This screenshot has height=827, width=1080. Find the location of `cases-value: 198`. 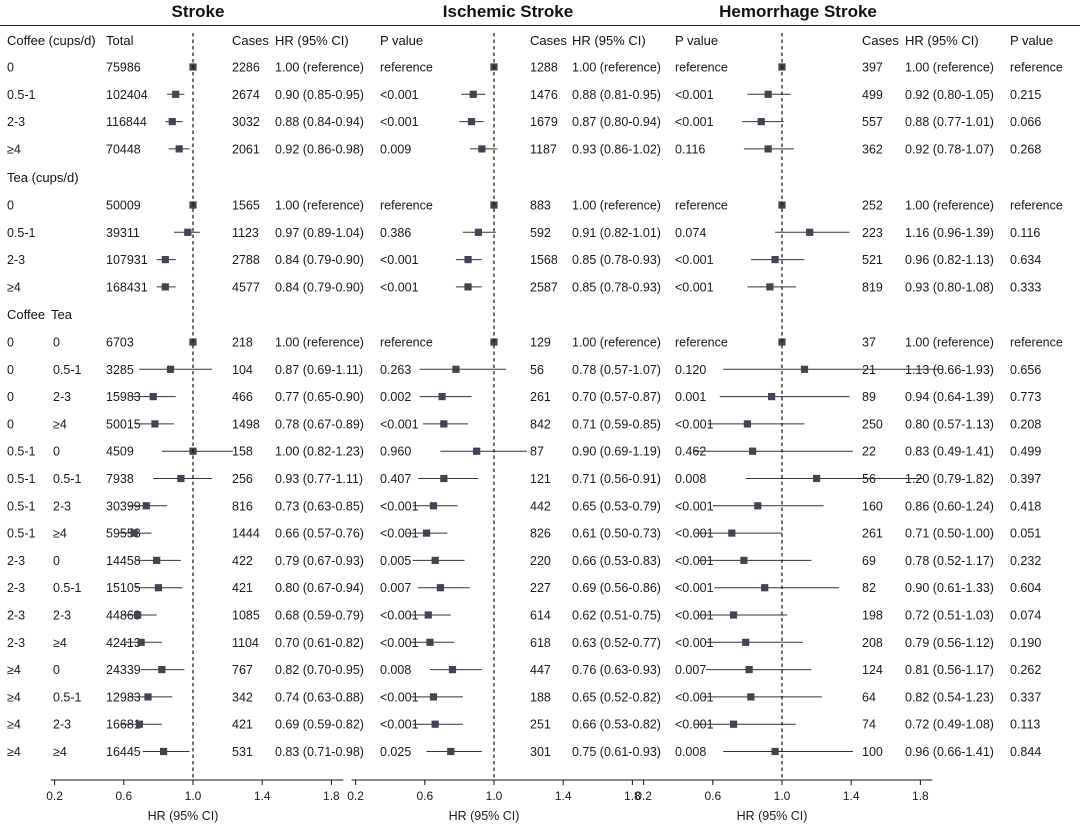

cases-value: 198 is located at coordinates (872, 616).